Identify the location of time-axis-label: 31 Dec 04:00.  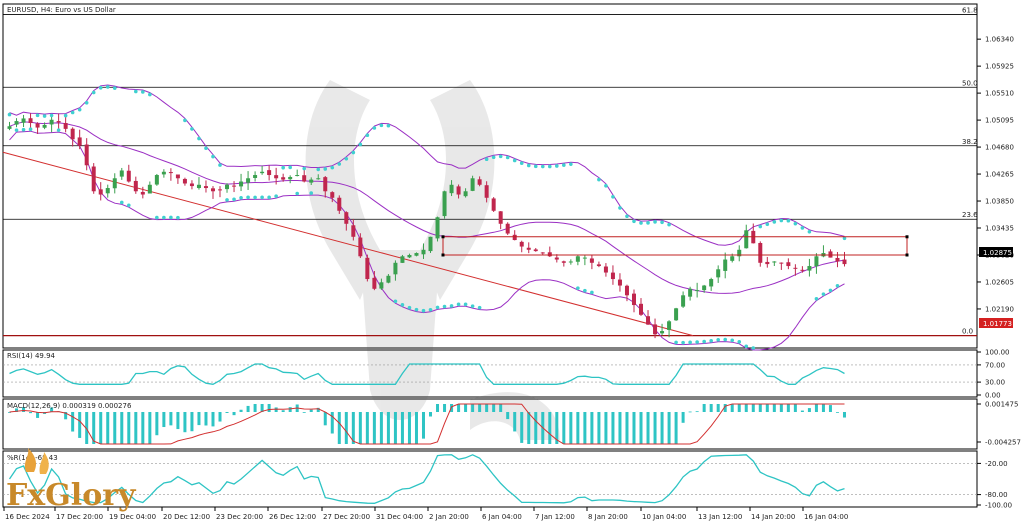
(399, 517).